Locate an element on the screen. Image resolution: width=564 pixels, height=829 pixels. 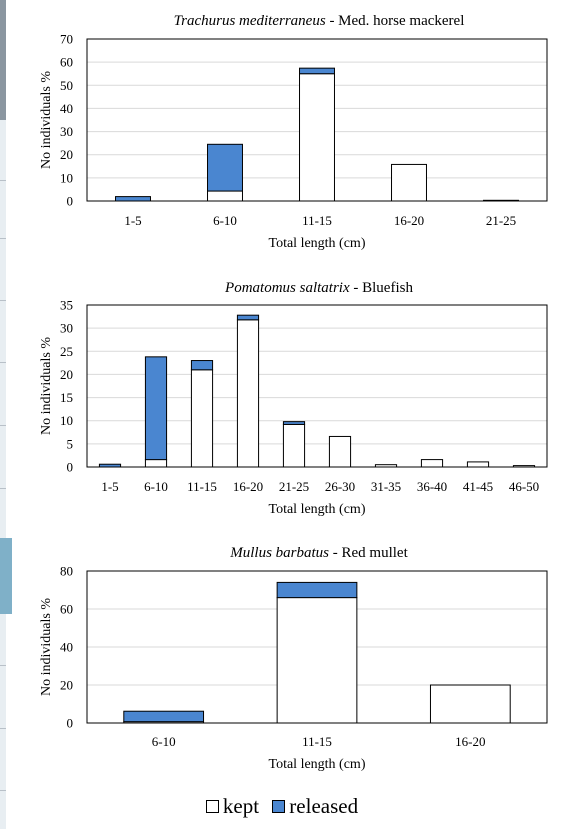
left-edge-strip is located at coordinates (3, 414).